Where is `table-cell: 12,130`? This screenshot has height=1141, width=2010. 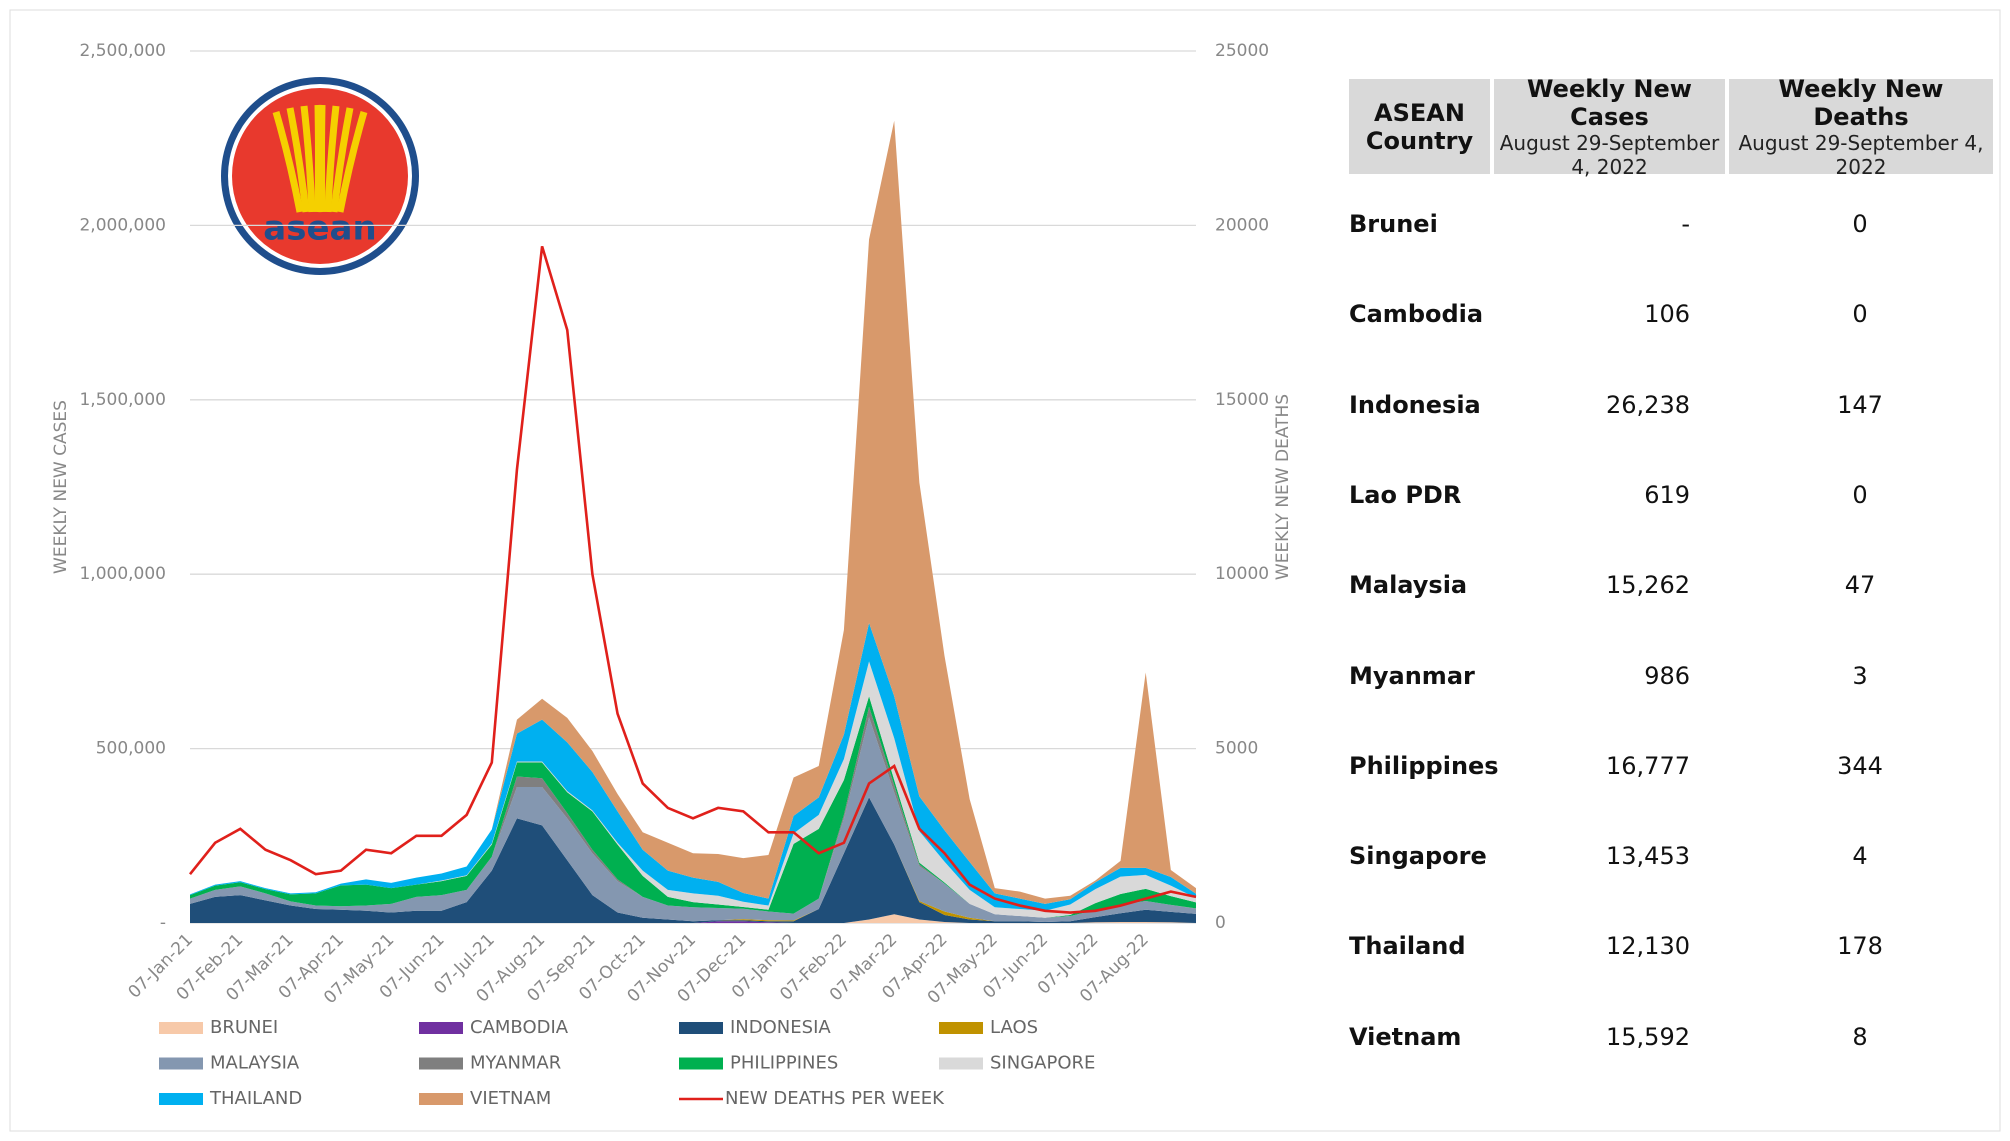 table-cell: 12,130 is located at coordinates (1648, 946).